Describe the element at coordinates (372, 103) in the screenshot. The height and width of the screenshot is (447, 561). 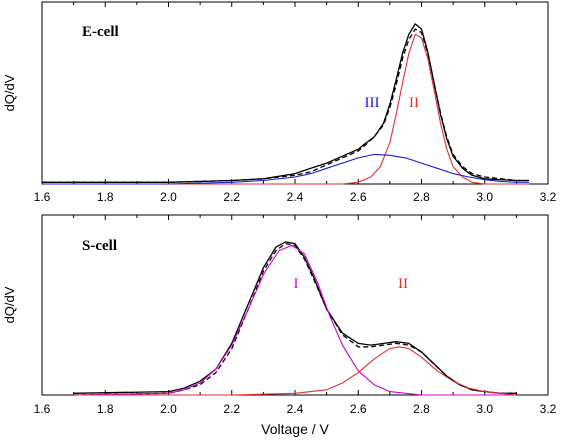
I see `peak-label: III` at that location.